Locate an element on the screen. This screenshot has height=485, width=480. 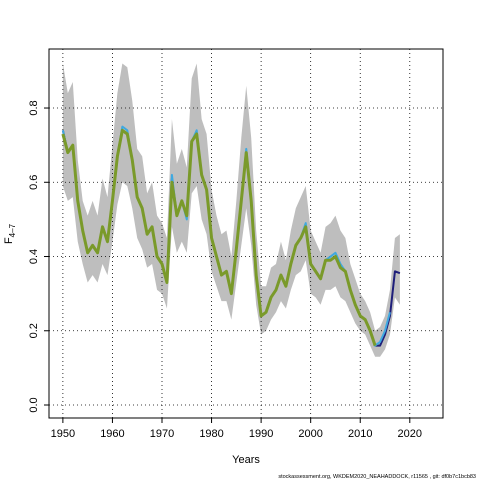
y-tick-label: 0.2 is located at coordinates (34, 330).